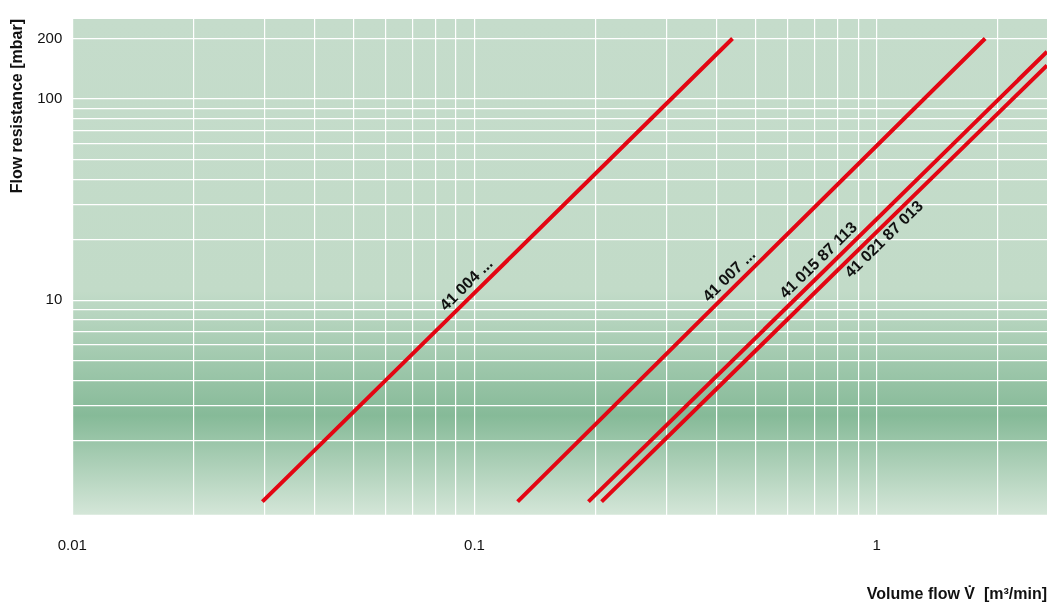 This screenshot has height=612, width=1050. Describe the element at coordinates (54, 299) in the screenshot. I see `y-tick-label: 10` at that location.